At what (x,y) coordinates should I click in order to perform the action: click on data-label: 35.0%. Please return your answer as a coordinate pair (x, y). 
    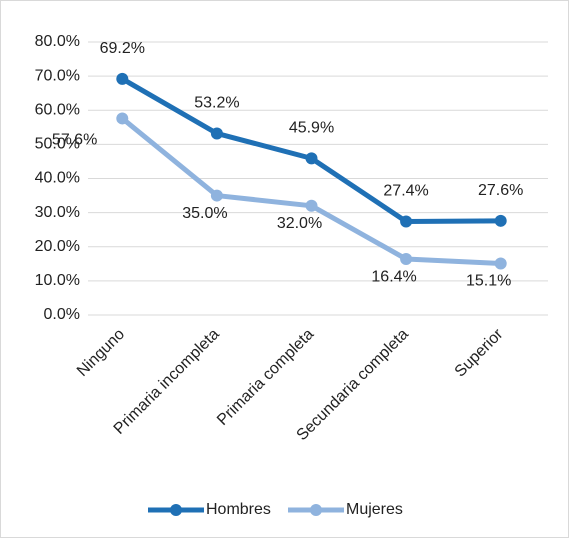
    Looking at the image, I should click on (204, 213).